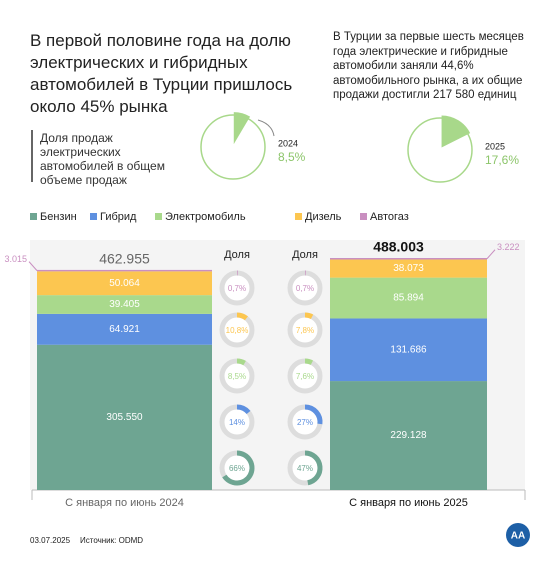 The image size is (555, 568). What do you see at coordinates (15, 259) in the screenshot?
I see `segment-label: 3.015` at bounding box center [15, 259].